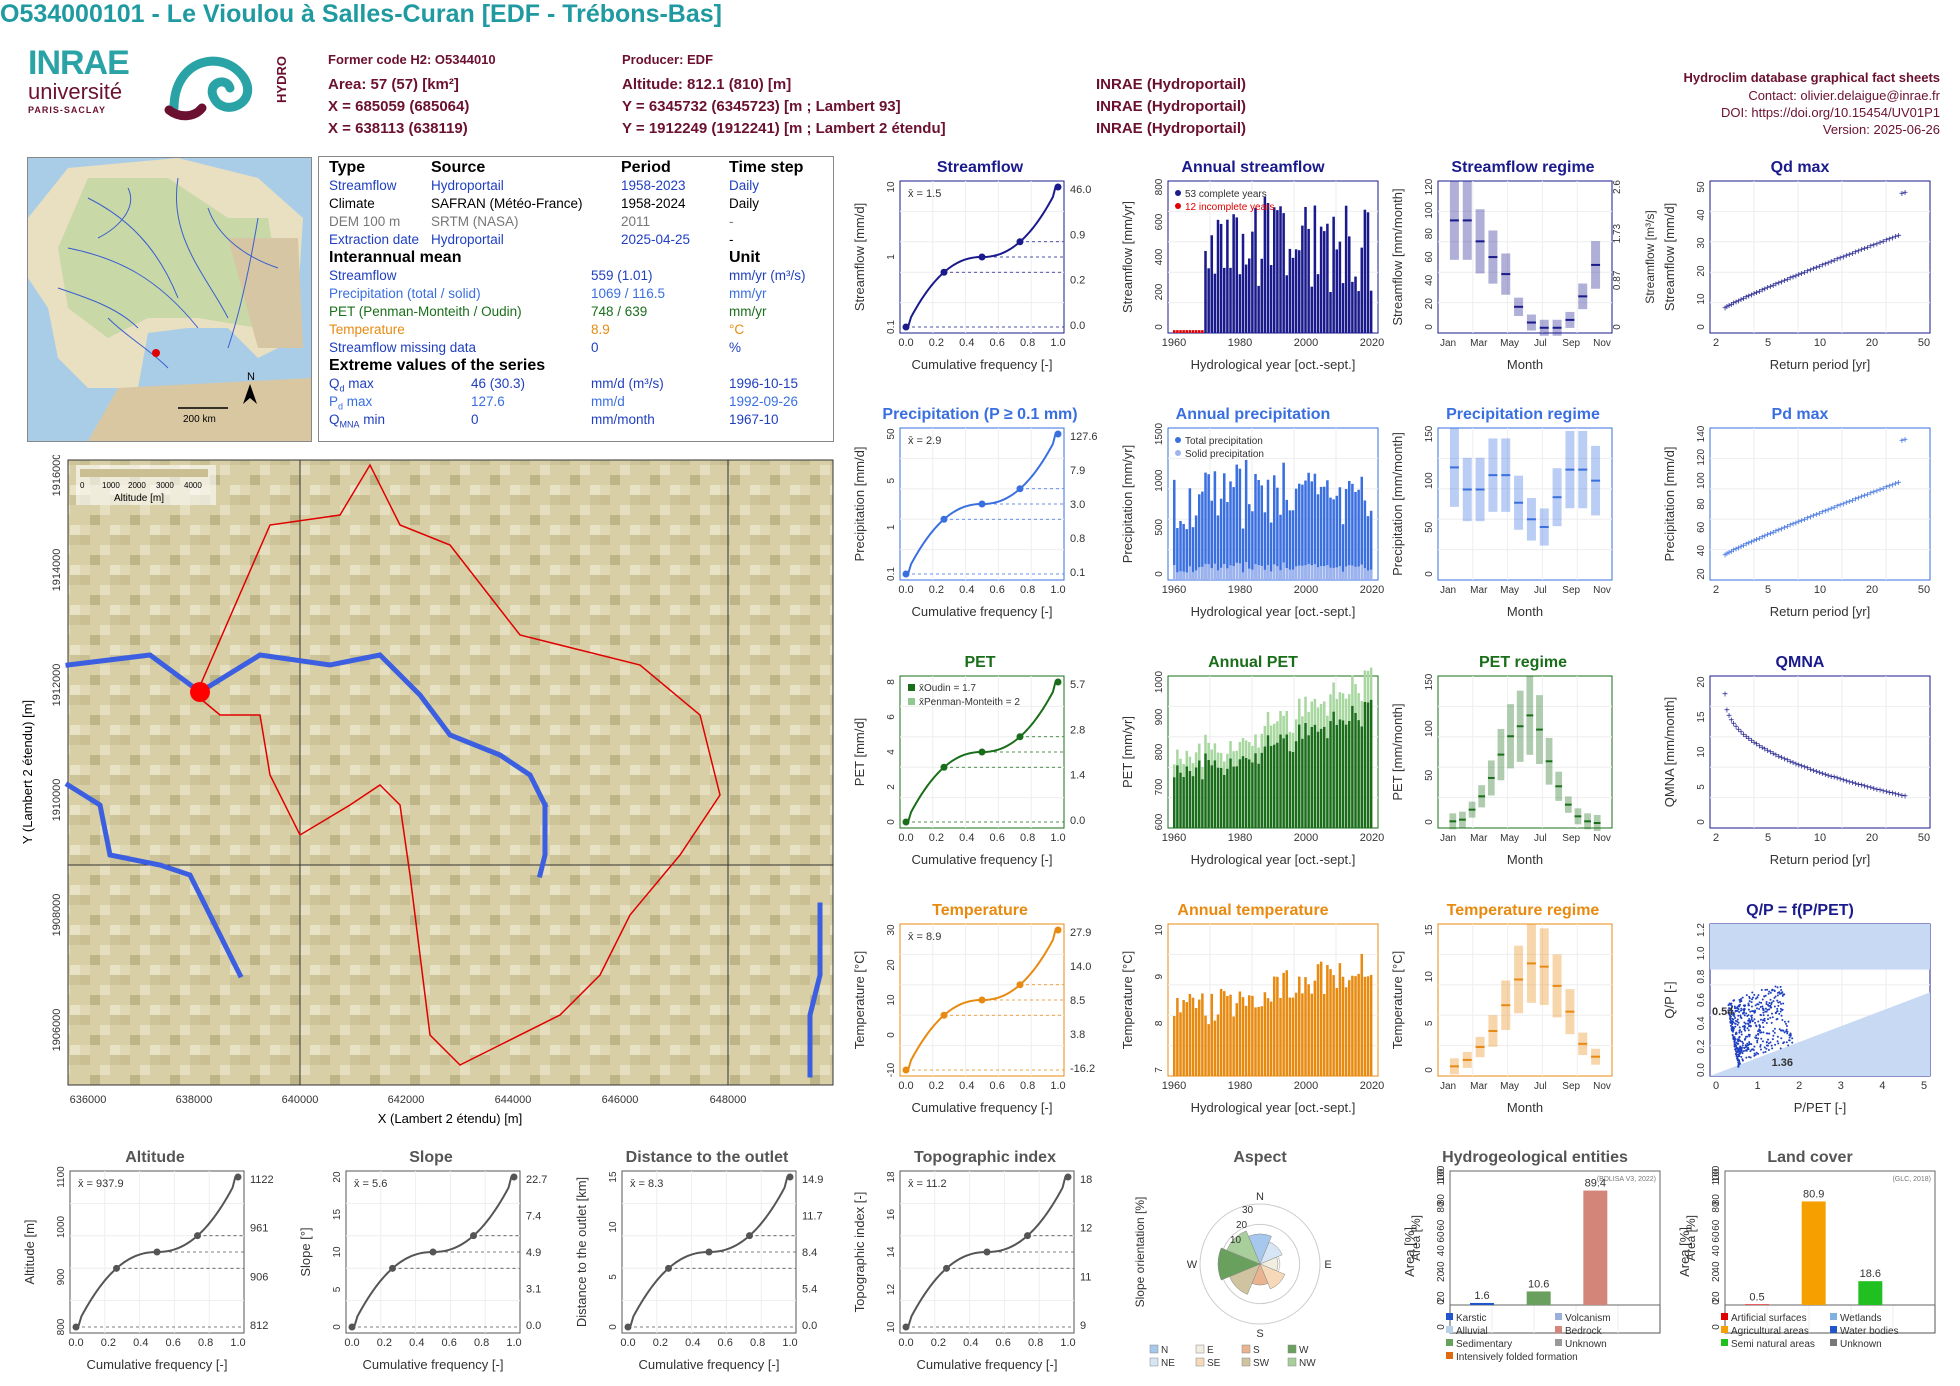 The image size is (1960, 1386). What do you see at coordinates (1768, 343) in the screenshot?
I see `x-tick-label: 5` at bounding box center [1768, 343].